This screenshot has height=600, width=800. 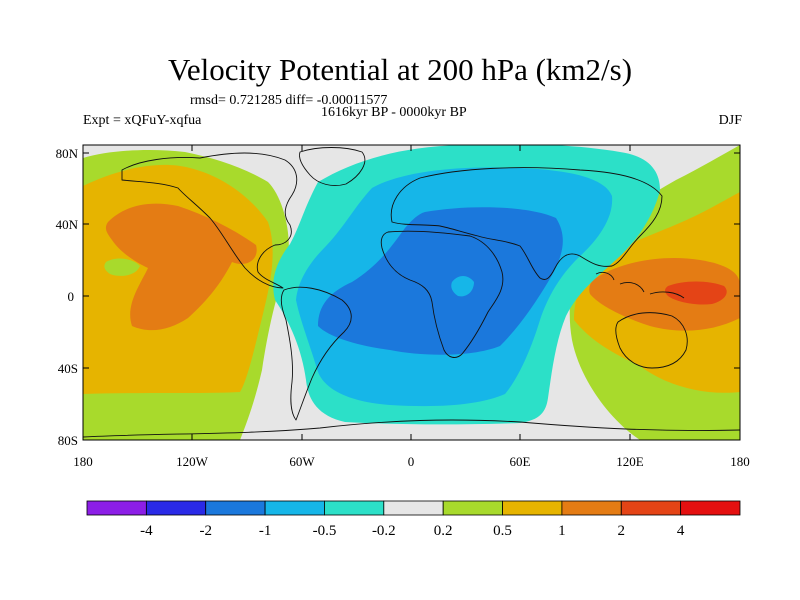 I want to click on maritime-positive-level3, so click(x=664, y=294).